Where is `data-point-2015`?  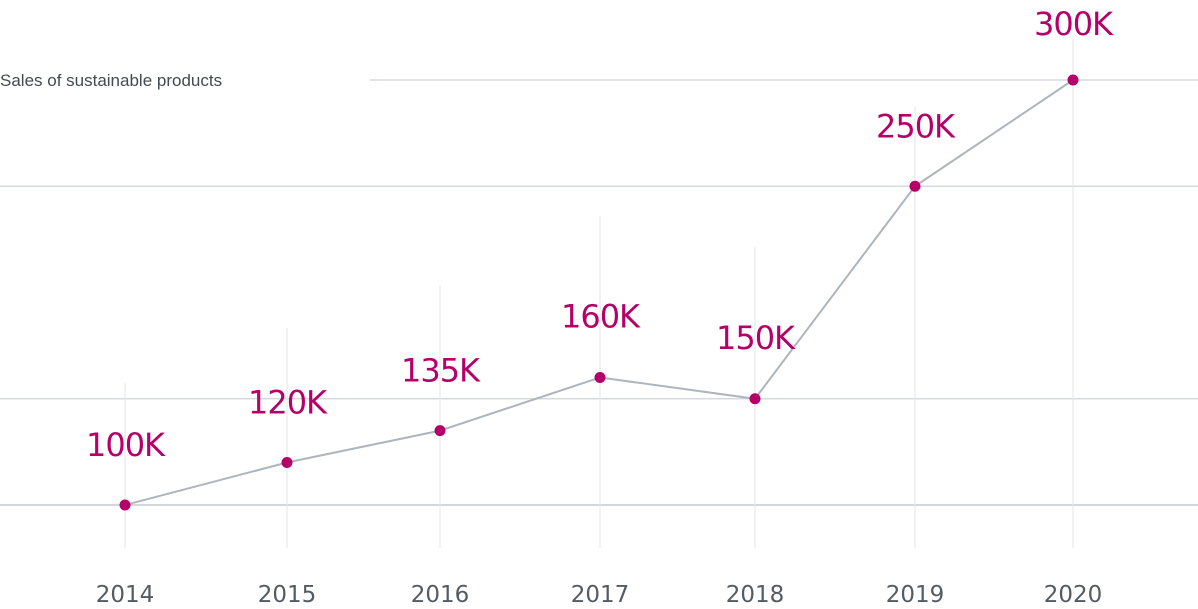 data-point-2015 is located at coordinates (287, 462).